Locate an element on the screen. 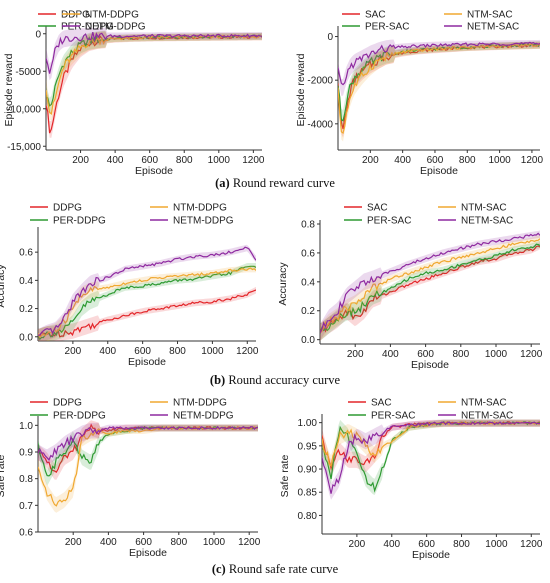 This screenshot has height=583, width=550. band-netm-ddpg is located at coordinates (154, 54).